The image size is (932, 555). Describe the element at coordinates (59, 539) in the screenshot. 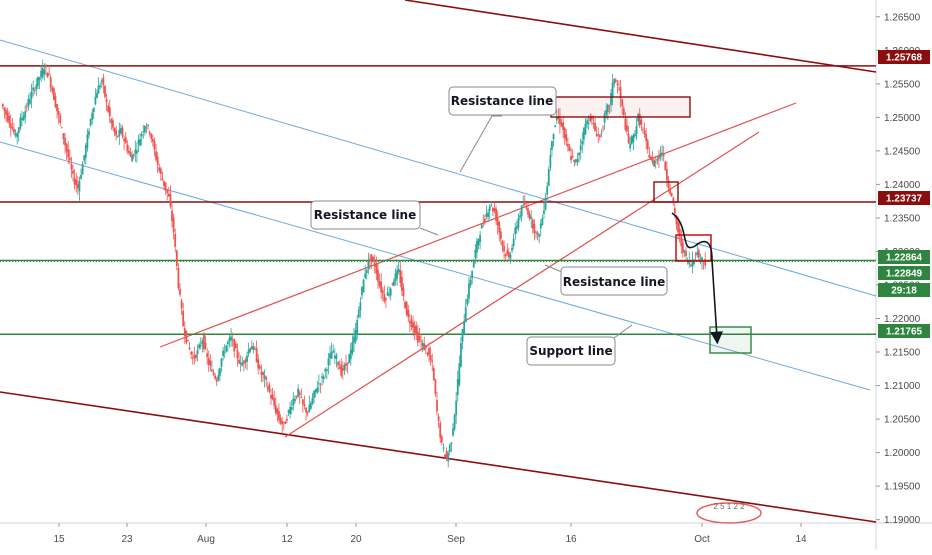

I see `x-tick-label: 15` at that location.